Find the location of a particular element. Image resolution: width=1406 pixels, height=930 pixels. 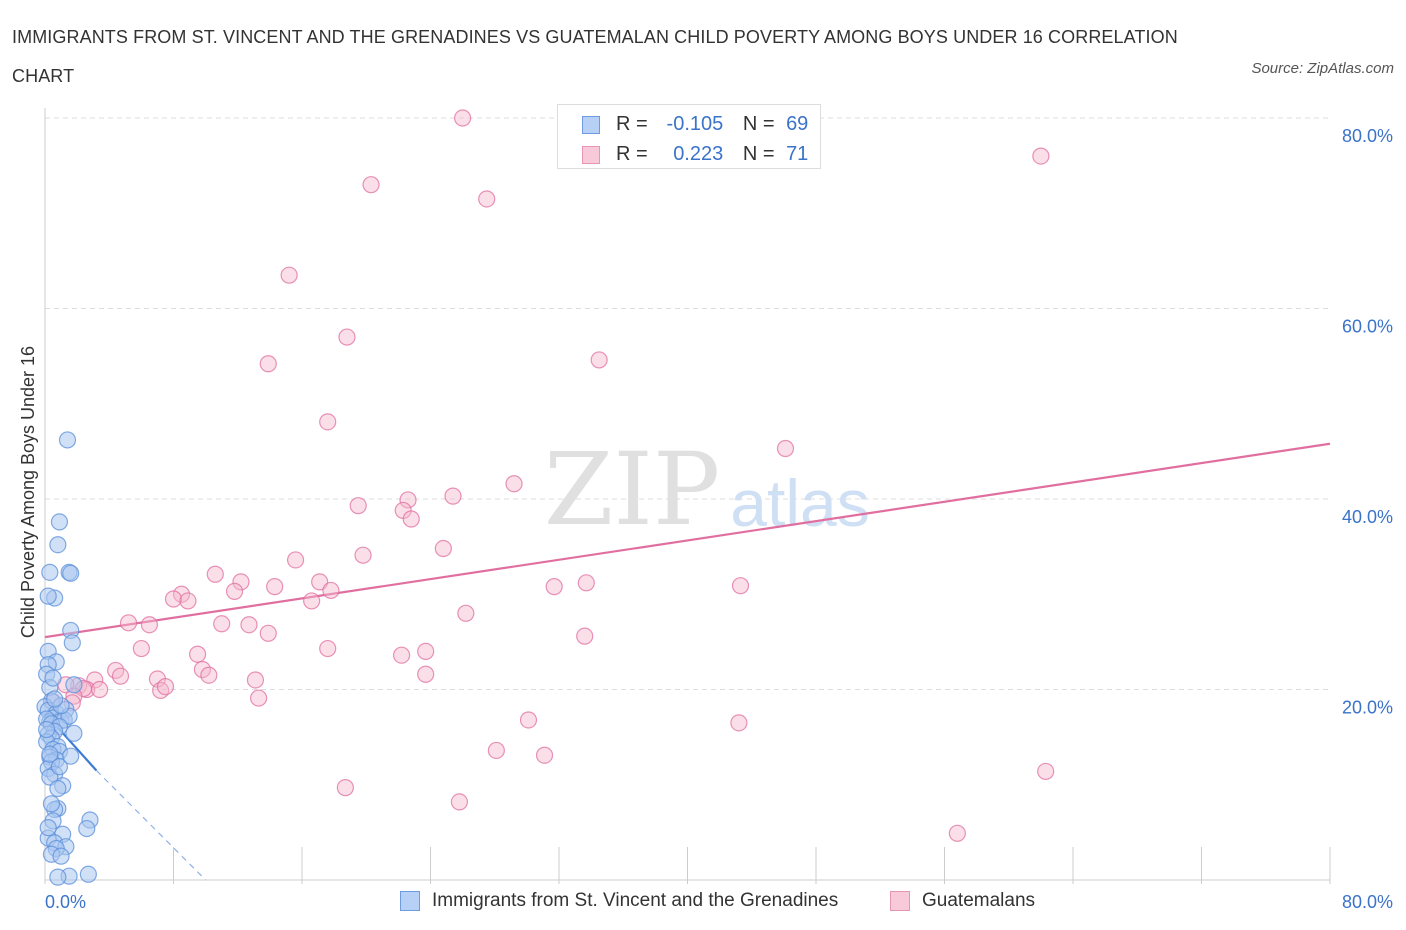

y-tick-label: 40.0% is located at coordinates (1367, 517).